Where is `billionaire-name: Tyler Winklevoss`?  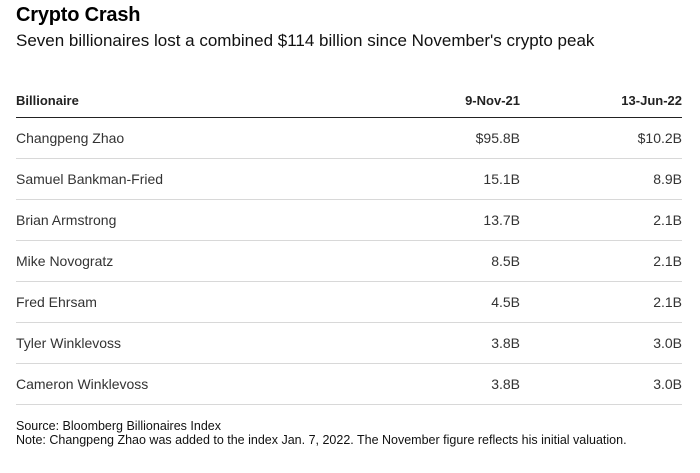 billionaire-name: Tyler Winklevoss is located at coordinates (206, 343).